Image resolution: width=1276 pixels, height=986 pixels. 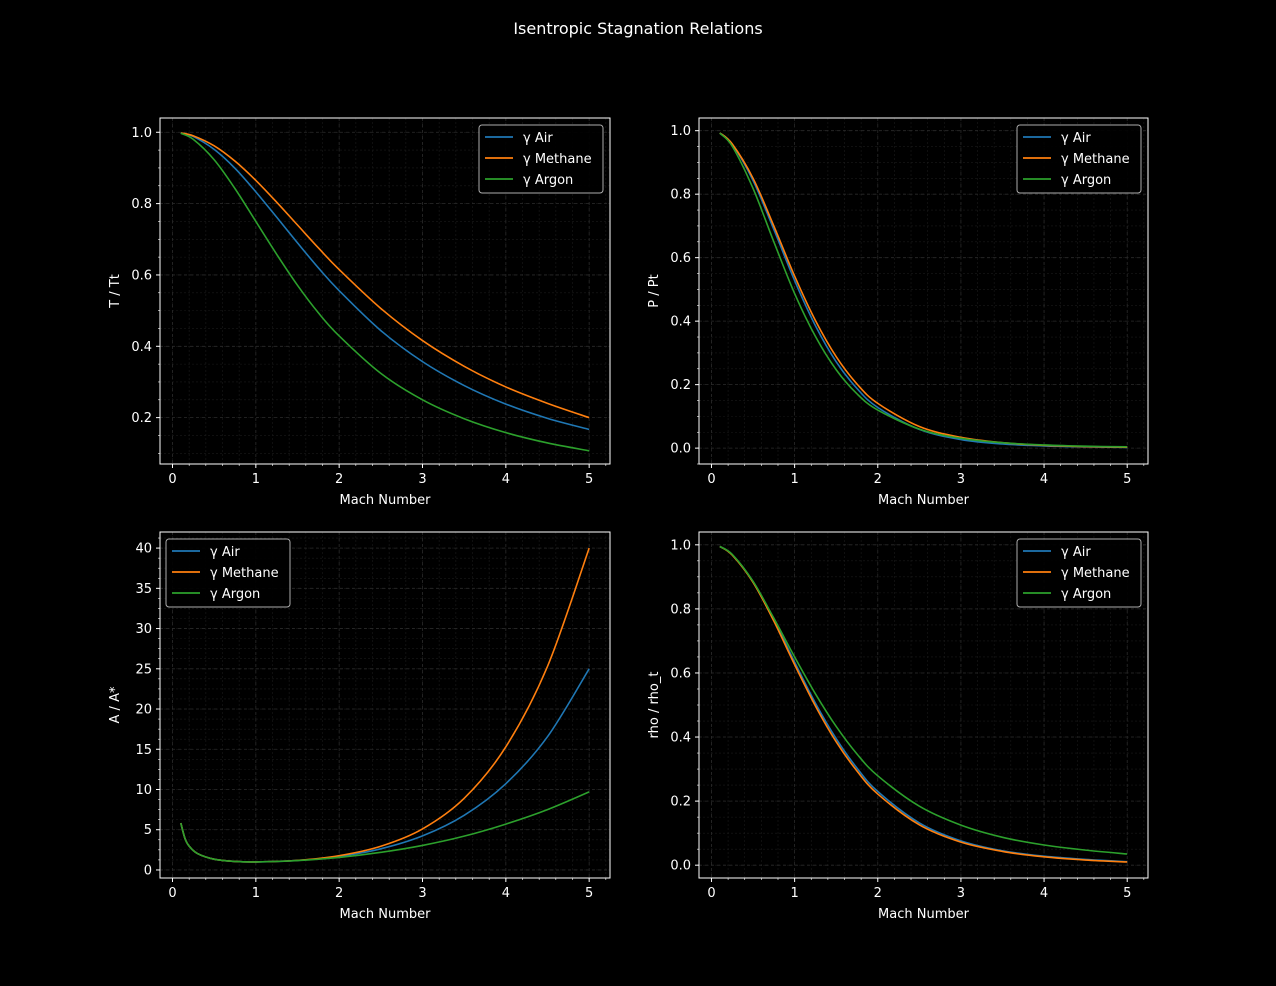 I want to click on figure-title: Isentropic Stagnation Relations, so click(x=637, y=28).